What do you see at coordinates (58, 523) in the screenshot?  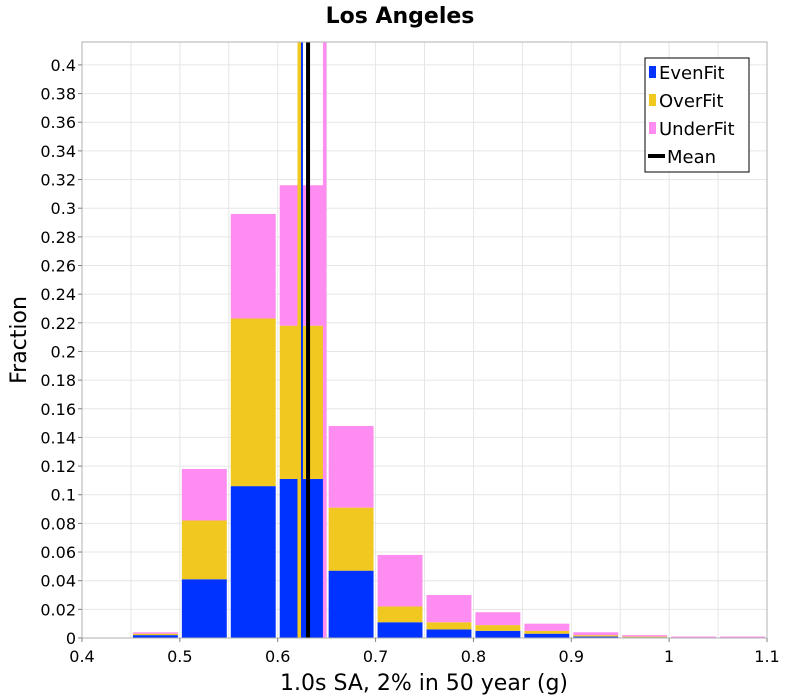 I see `y-tick-label: 0.08` at bounding box center [58, 523].